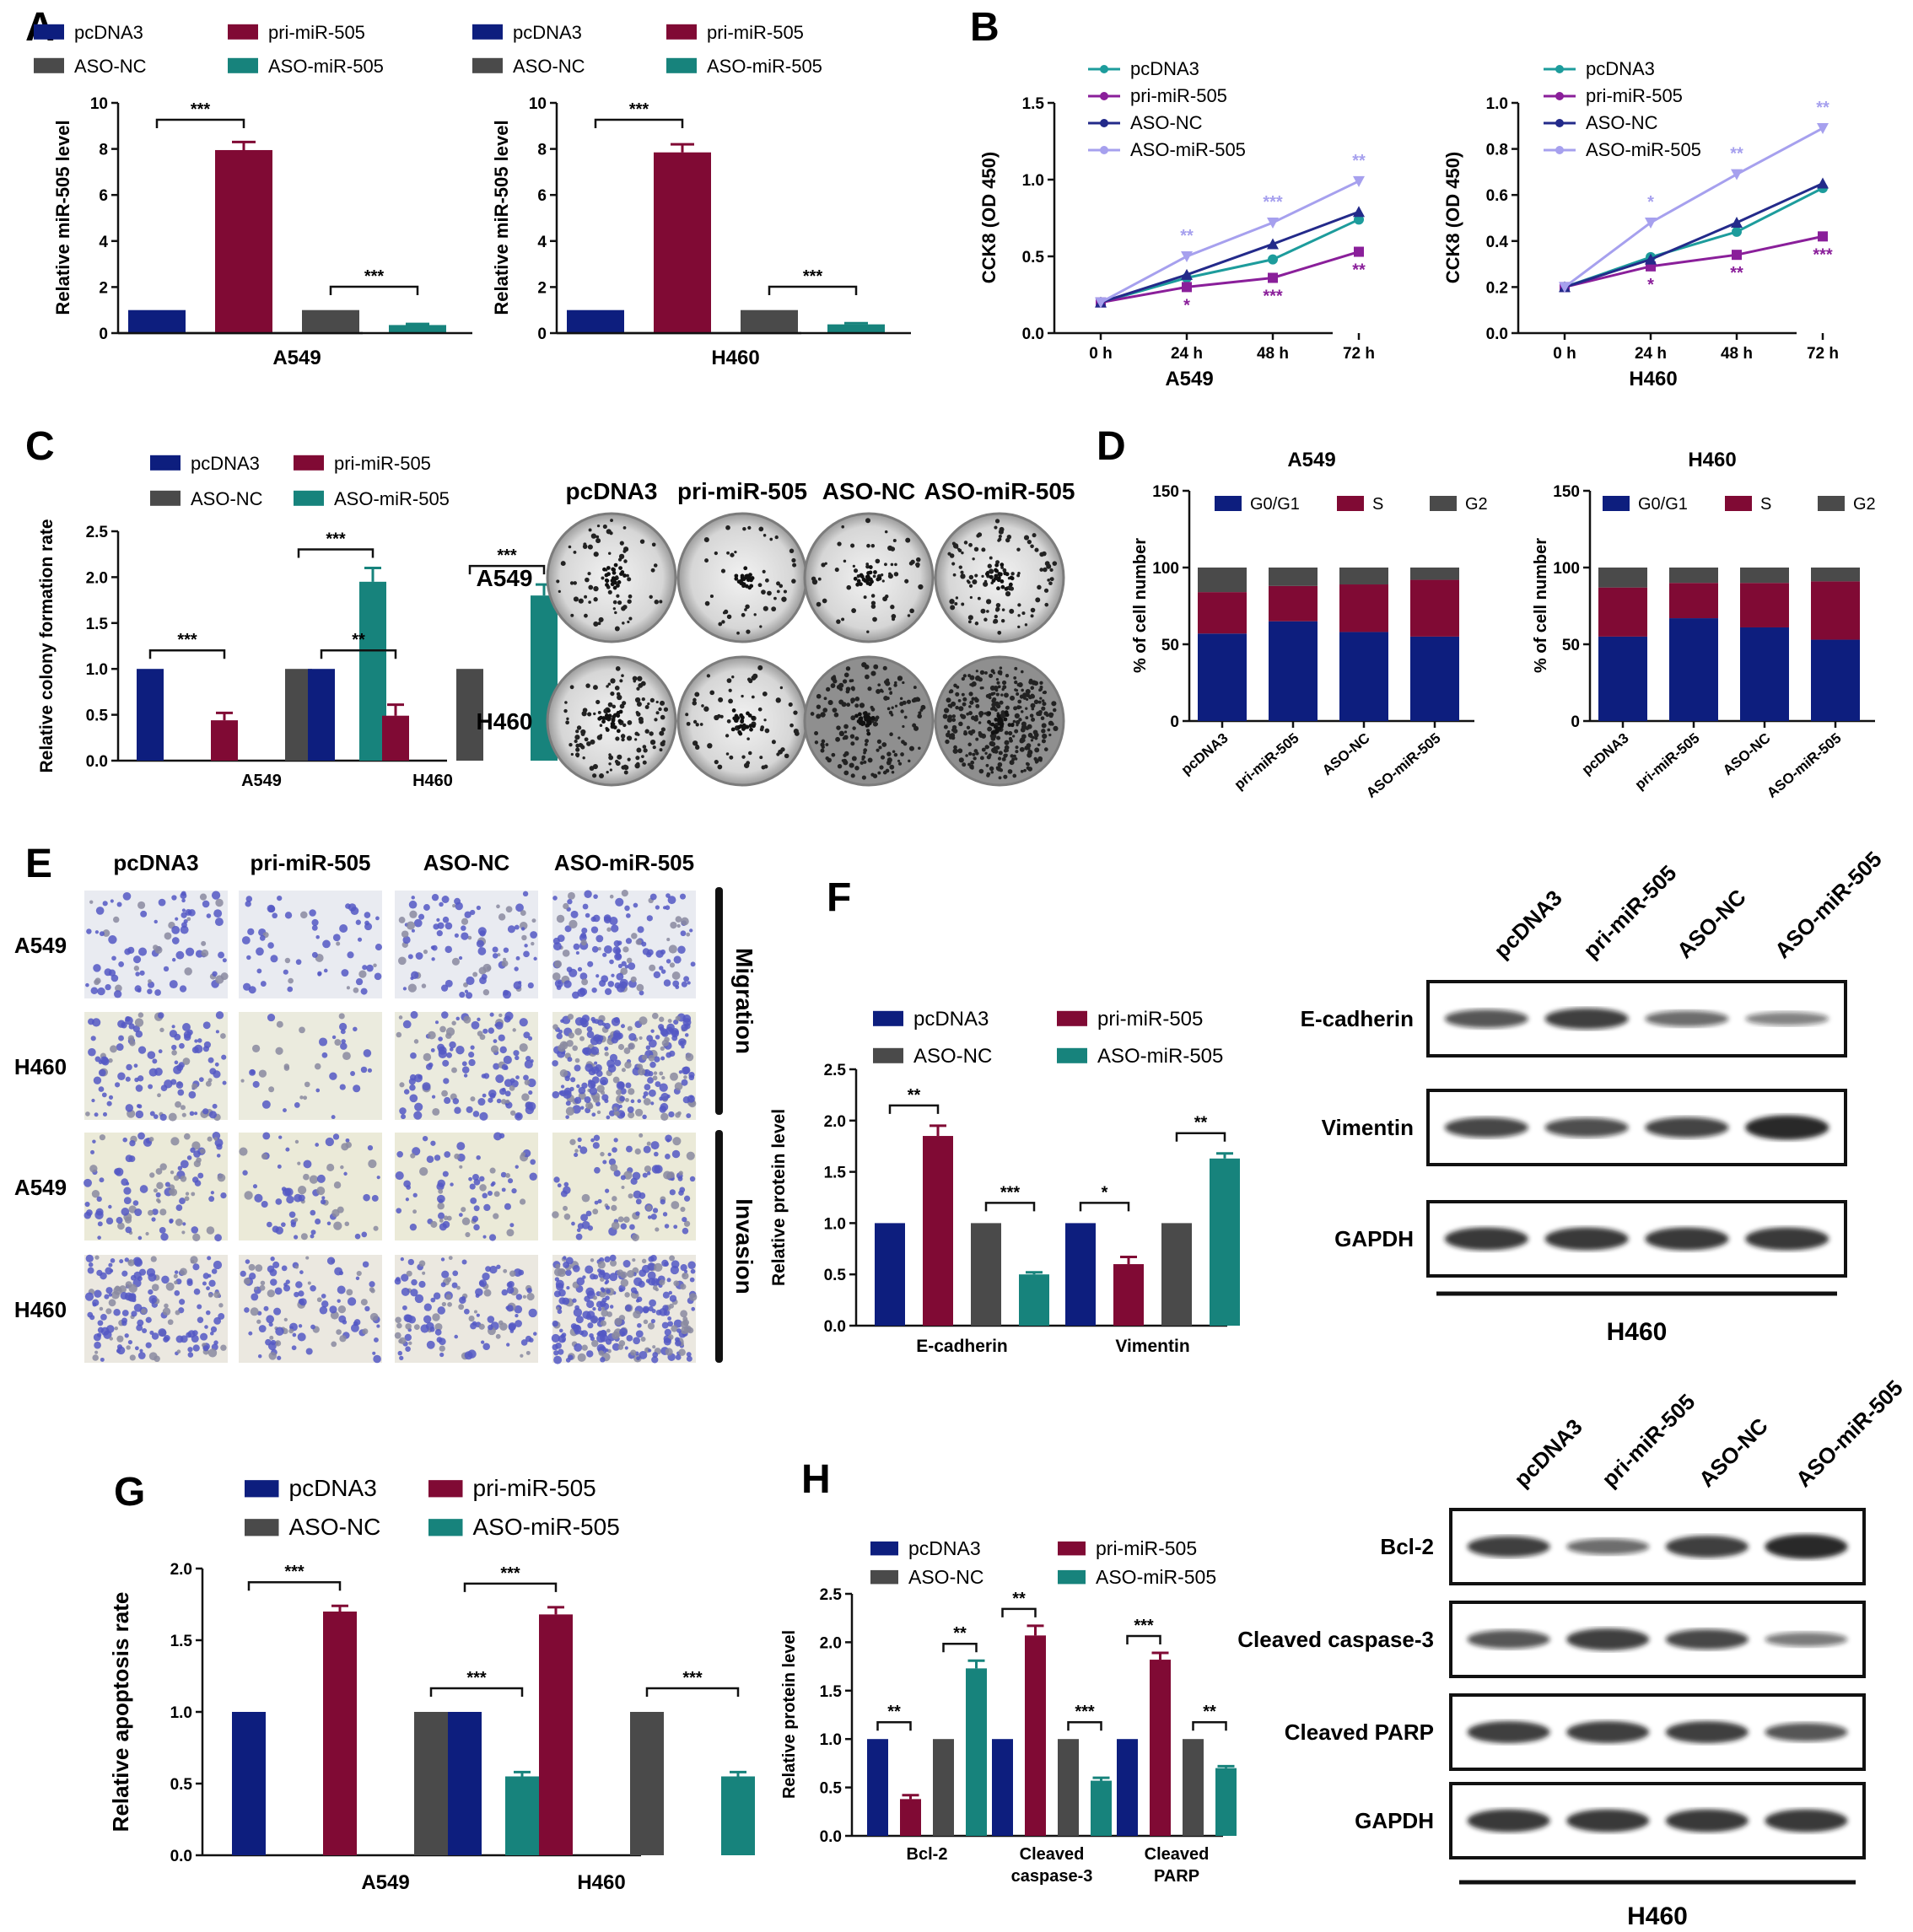 Image resolution: width=1913 pixels, height=1932 pixels. Describe the element at coordinates (97, 762) in the screenshot. I see `c-y-tick-label: 0.0` at that location.